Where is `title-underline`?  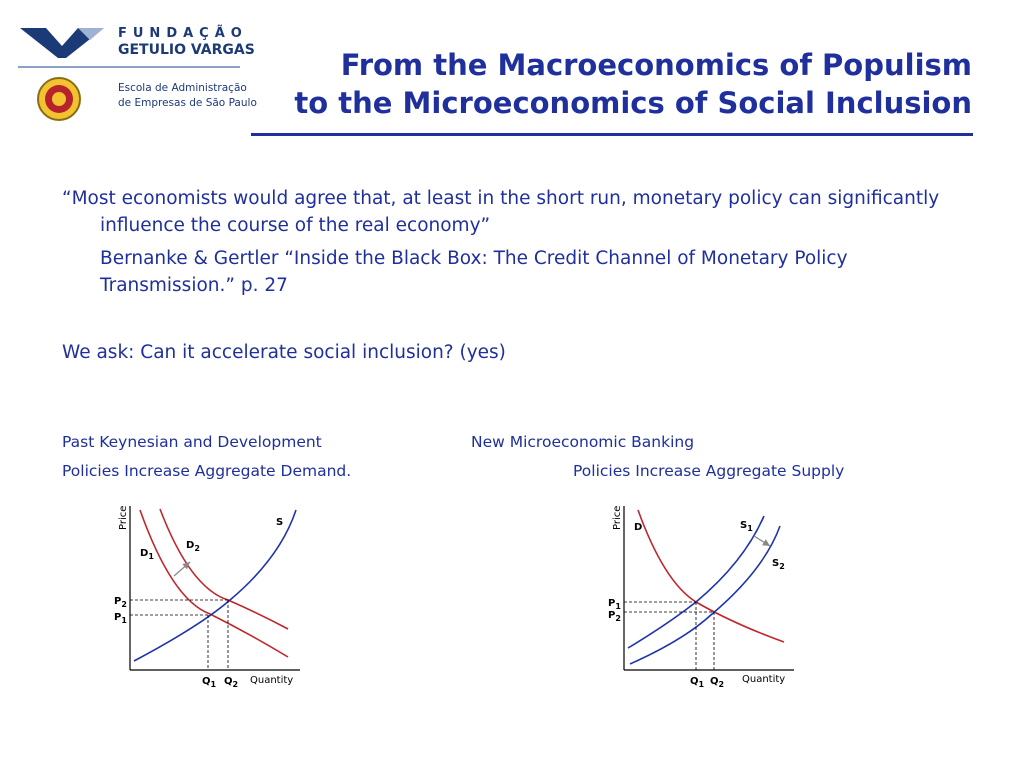
title-underline is located at coordinates (612, 134).